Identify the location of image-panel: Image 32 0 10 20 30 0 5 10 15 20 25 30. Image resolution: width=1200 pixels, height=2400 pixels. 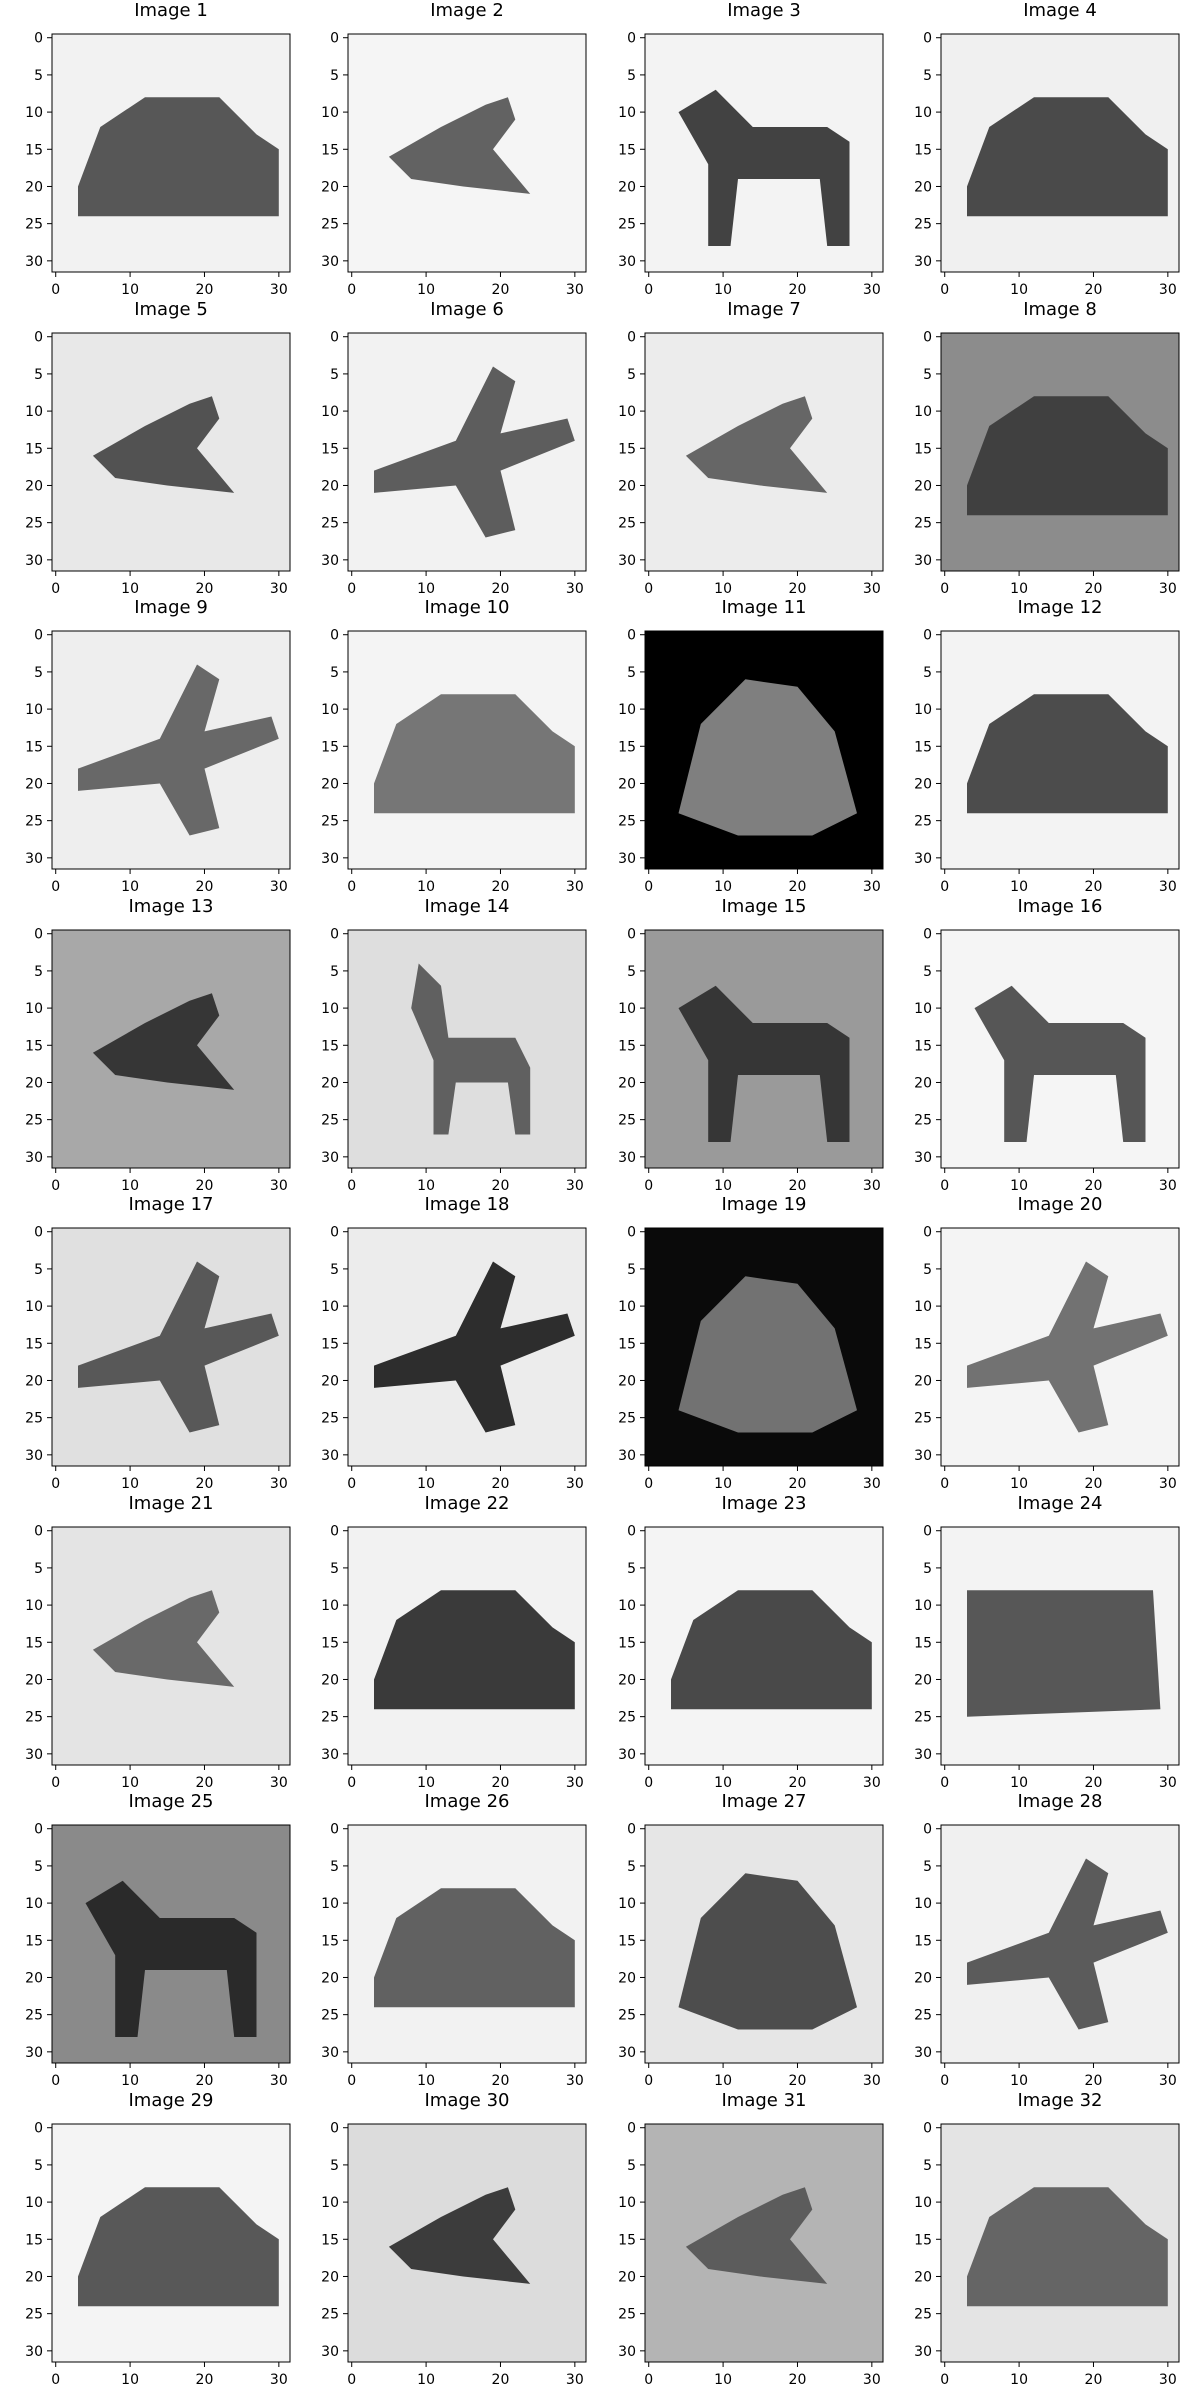
(1039, 2240).